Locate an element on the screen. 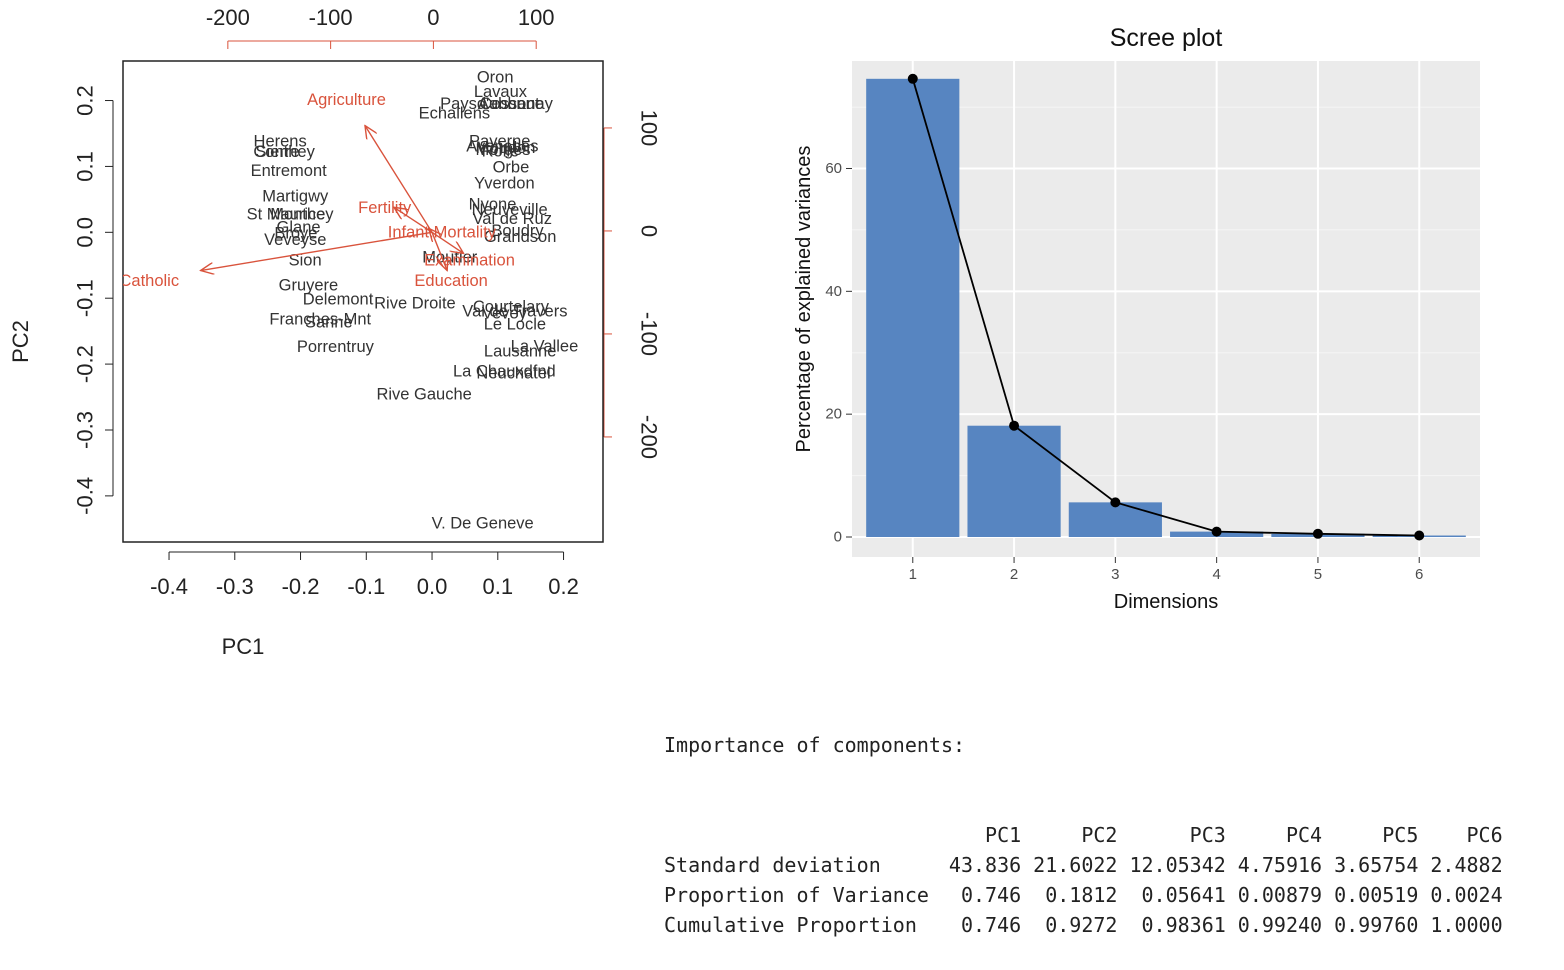 The height and width of the screenshot is (970, 1564). loading-label: Examination is located at coordinates (469, 261).